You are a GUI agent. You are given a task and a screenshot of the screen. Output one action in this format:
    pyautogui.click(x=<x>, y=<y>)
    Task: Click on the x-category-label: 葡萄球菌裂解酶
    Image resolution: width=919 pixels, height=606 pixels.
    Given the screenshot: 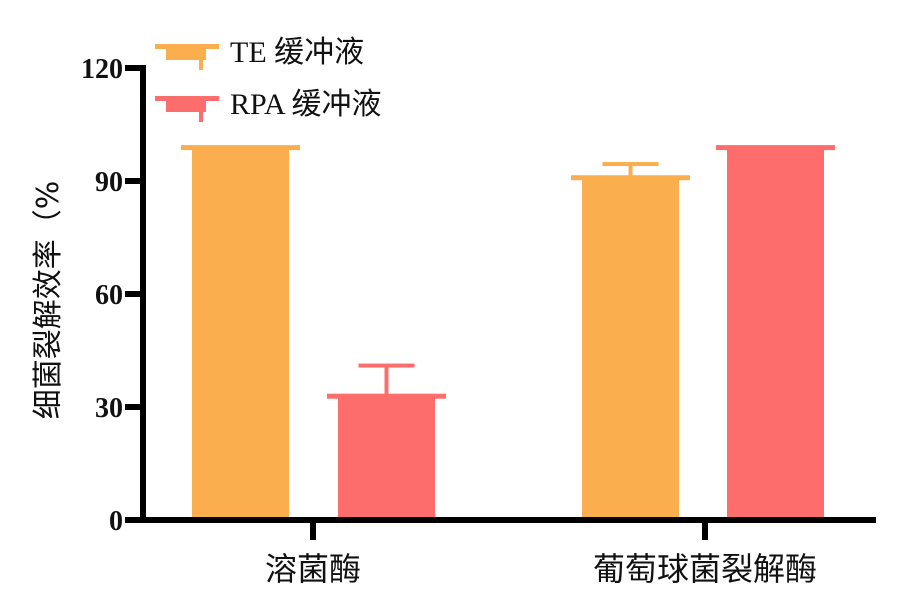 What is the action you would take?
    pyautogui.click(x=705, y=569)
    